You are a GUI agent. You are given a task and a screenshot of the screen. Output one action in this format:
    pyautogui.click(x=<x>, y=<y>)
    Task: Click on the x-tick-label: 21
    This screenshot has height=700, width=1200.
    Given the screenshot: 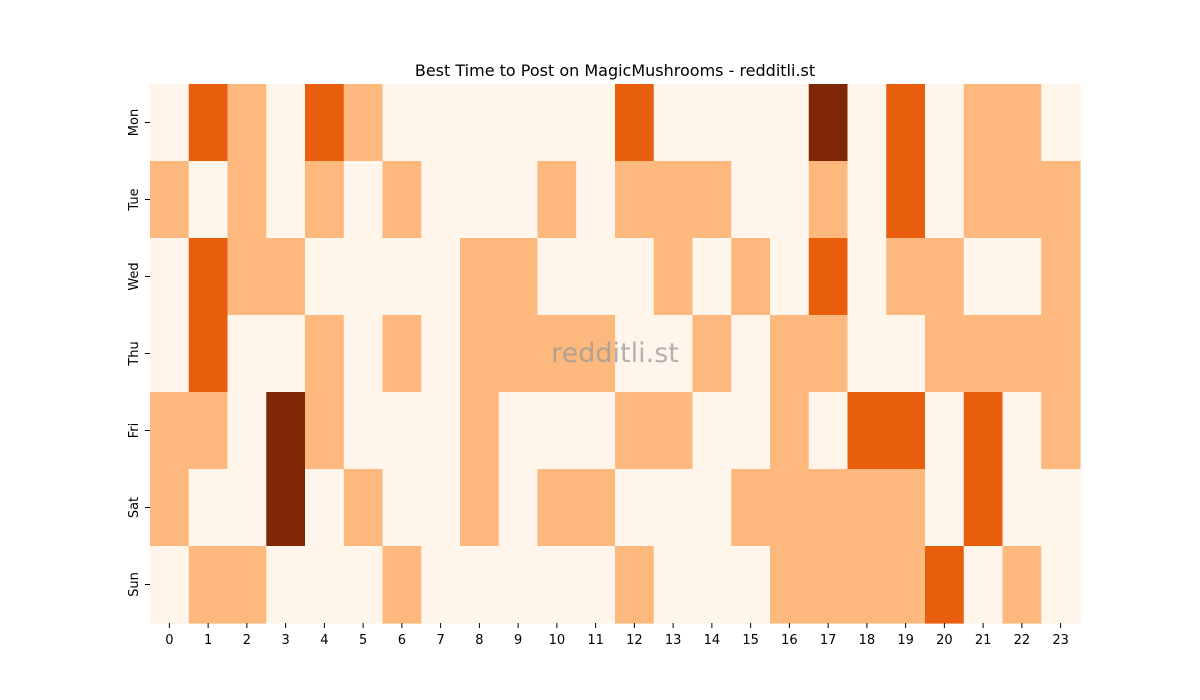 What is the action you would take?
    pyautogui.click(x=983, y=640)
    